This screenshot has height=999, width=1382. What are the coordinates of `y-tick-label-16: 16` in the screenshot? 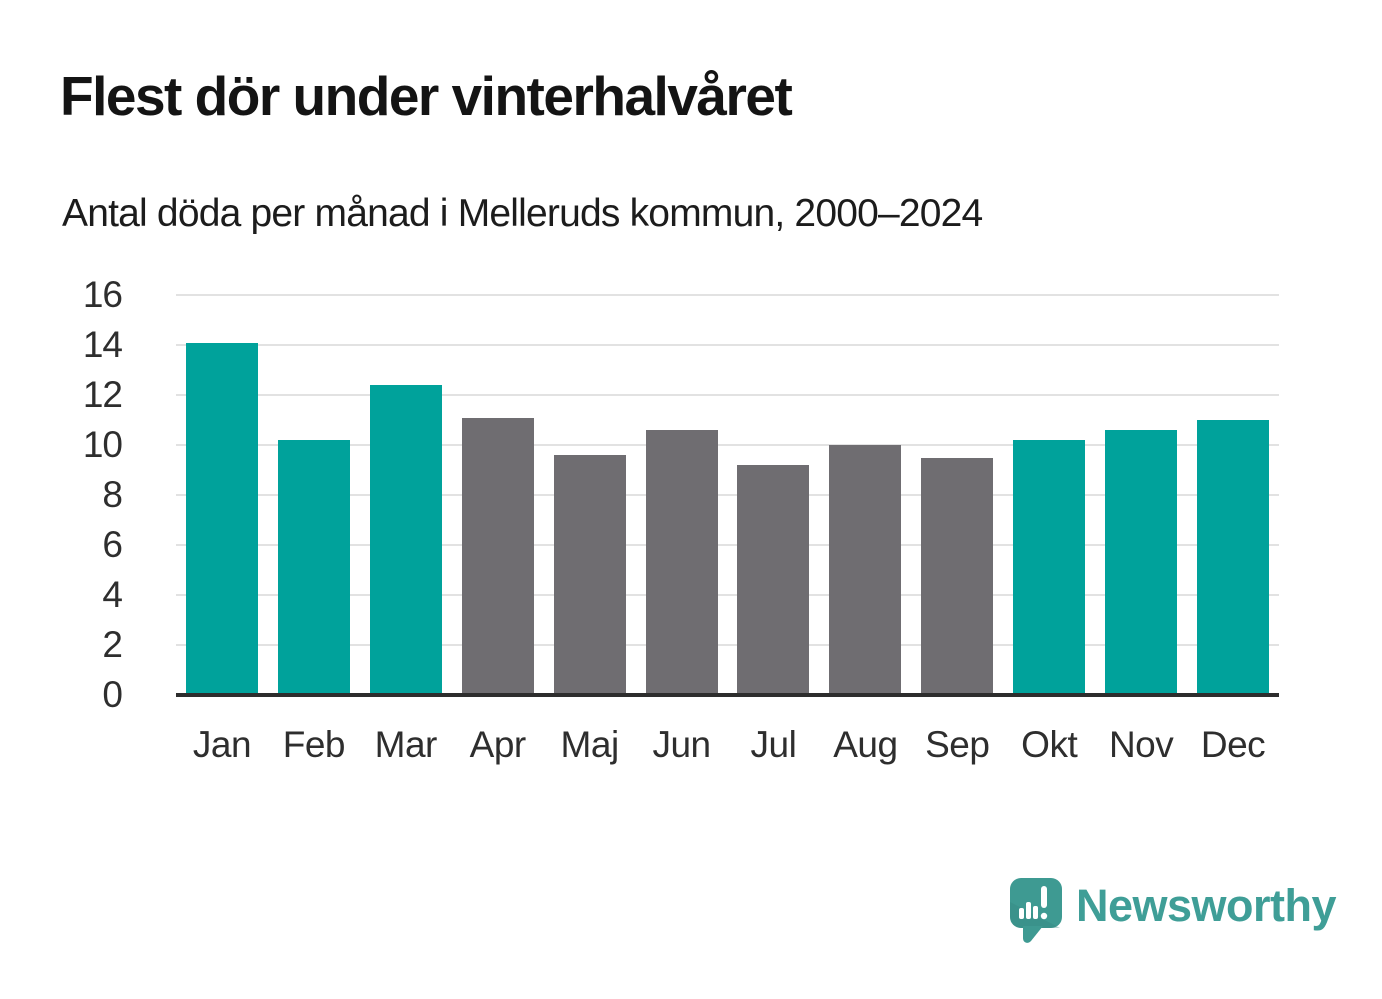 It's located at (102, 294).